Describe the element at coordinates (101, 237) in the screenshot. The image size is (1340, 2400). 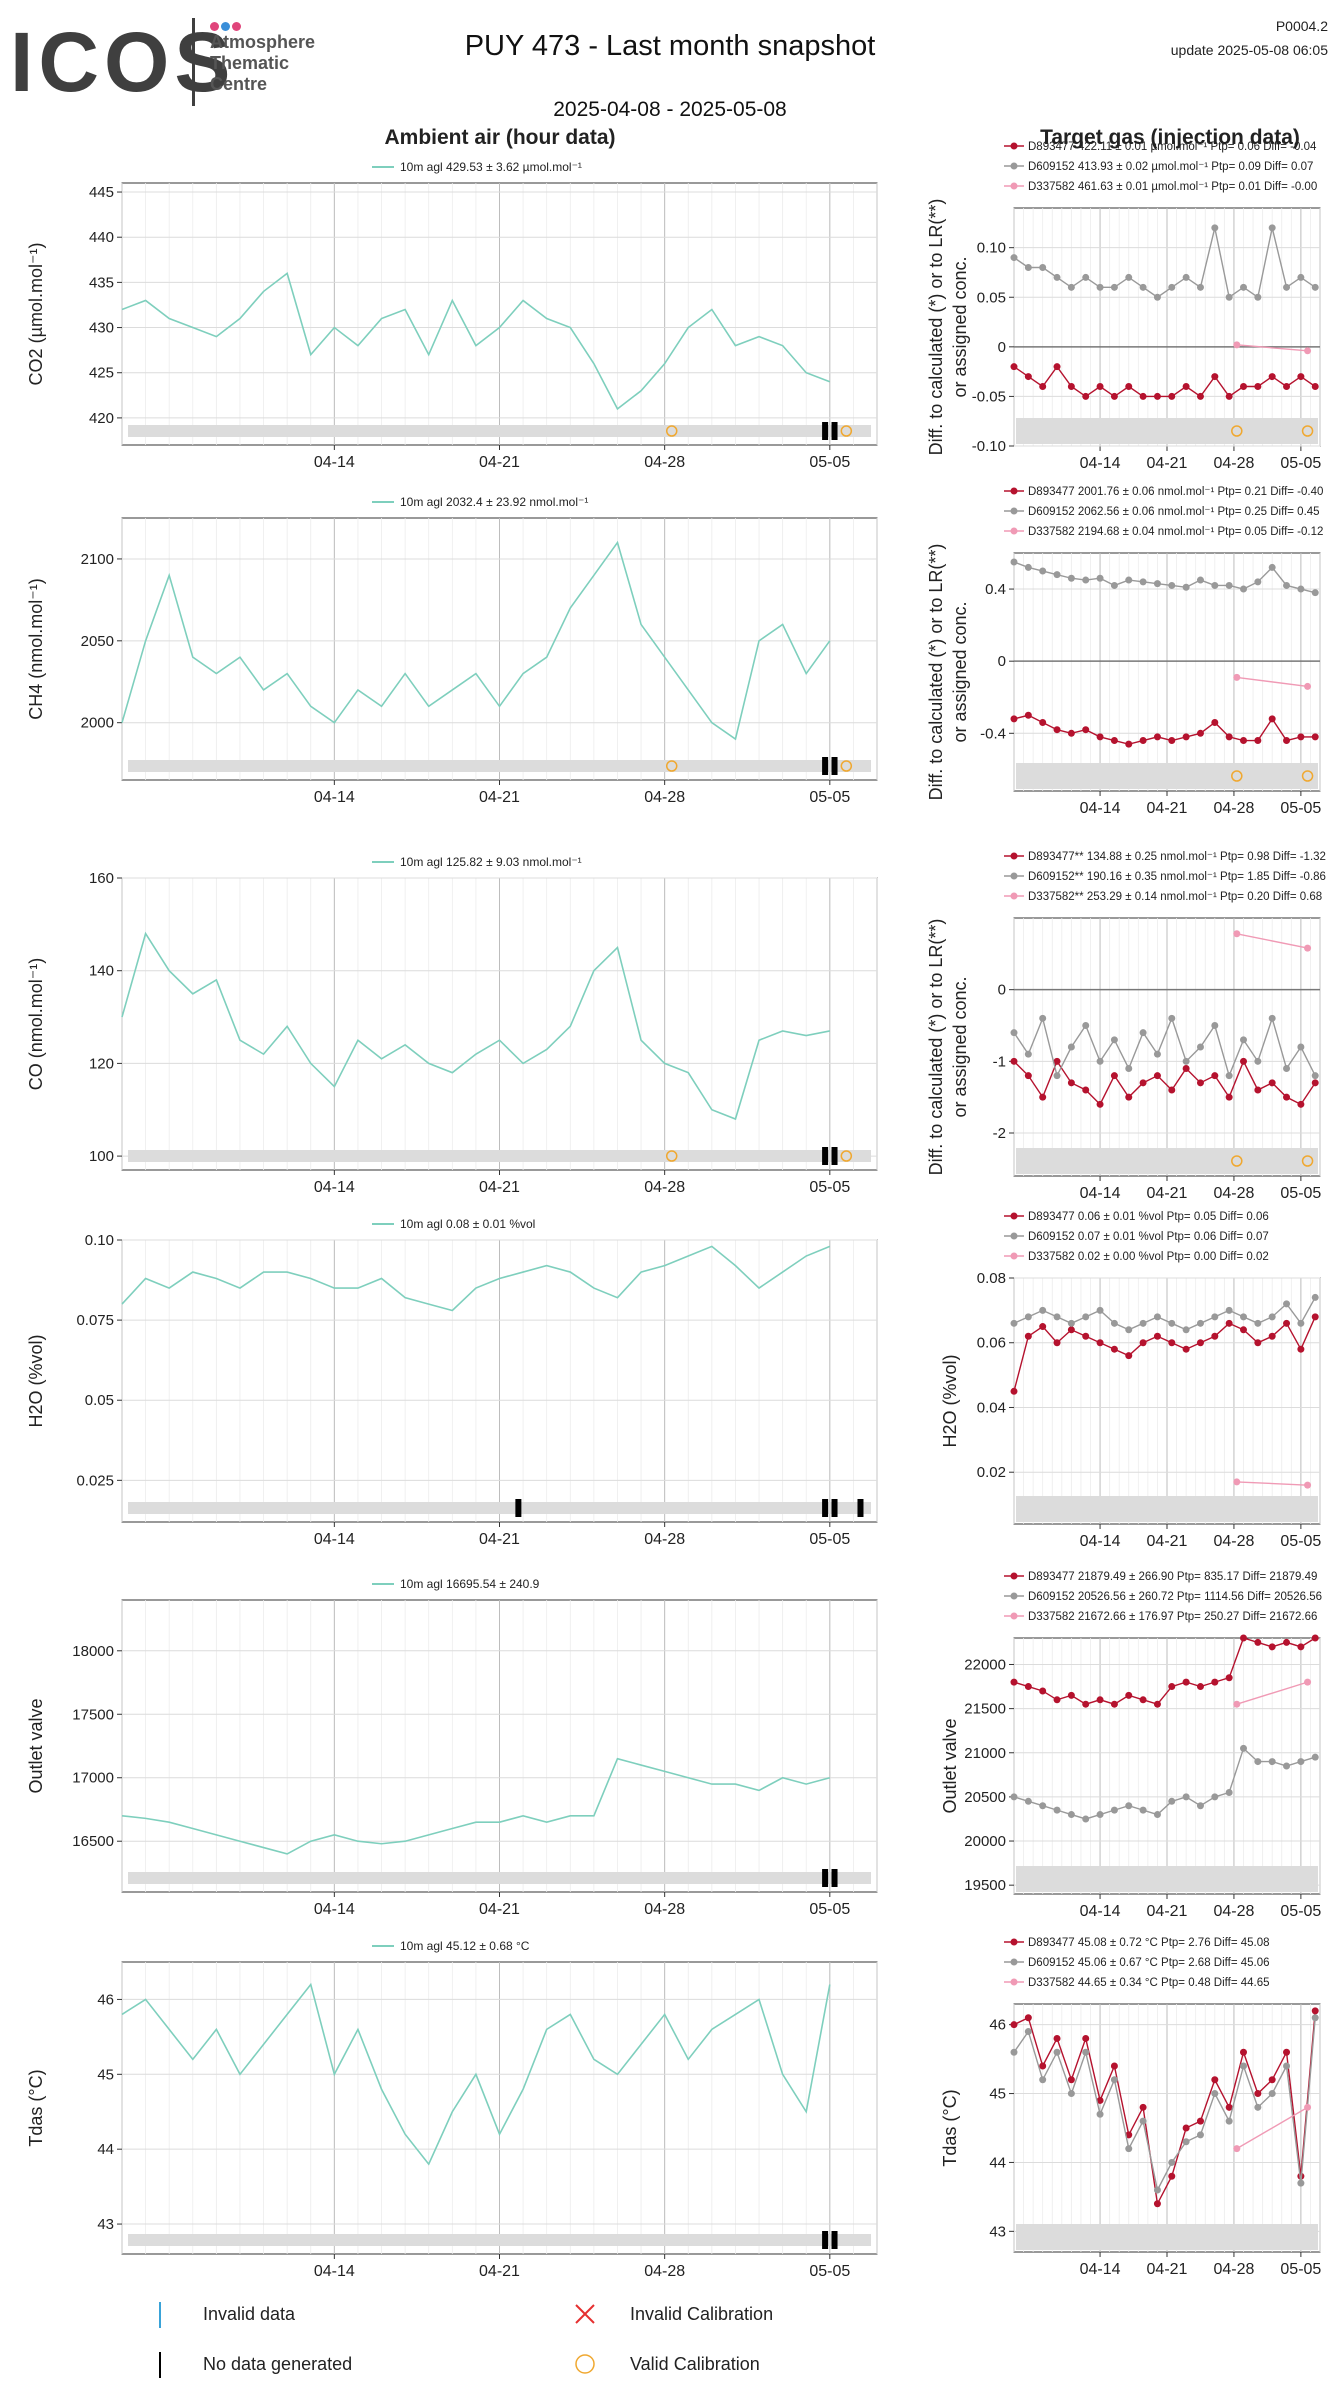
I see `y-tick-label: 440` at that location.